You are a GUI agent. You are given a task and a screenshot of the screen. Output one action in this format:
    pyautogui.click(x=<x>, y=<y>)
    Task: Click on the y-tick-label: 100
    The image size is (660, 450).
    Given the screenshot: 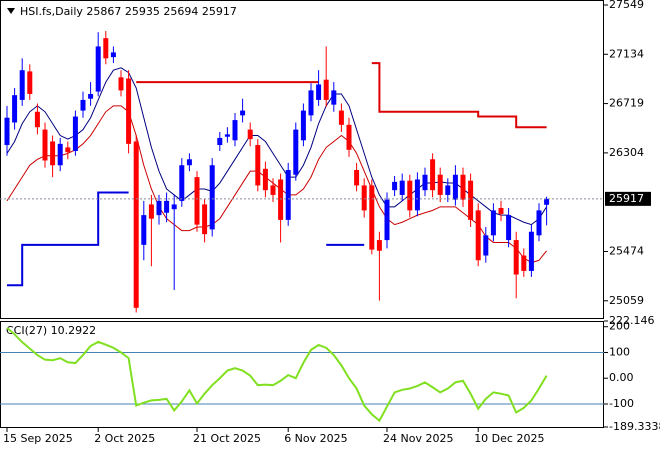 What is the action you would take?
    pyautogui.click(x=619, y=351)
    